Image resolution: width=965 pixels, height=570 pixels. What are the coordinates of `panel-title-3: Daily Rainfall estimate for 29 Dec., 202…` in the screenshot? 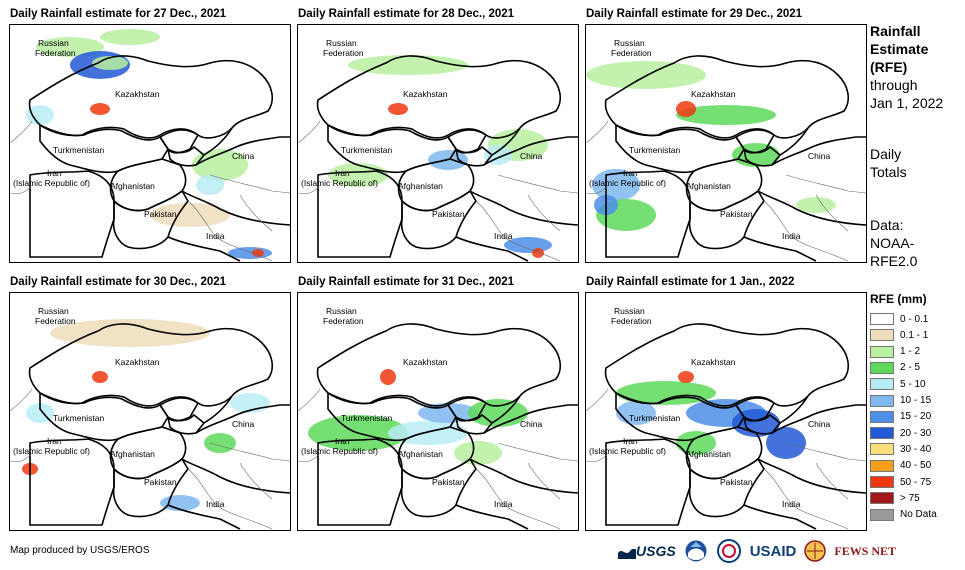 It's located at (694, 14).